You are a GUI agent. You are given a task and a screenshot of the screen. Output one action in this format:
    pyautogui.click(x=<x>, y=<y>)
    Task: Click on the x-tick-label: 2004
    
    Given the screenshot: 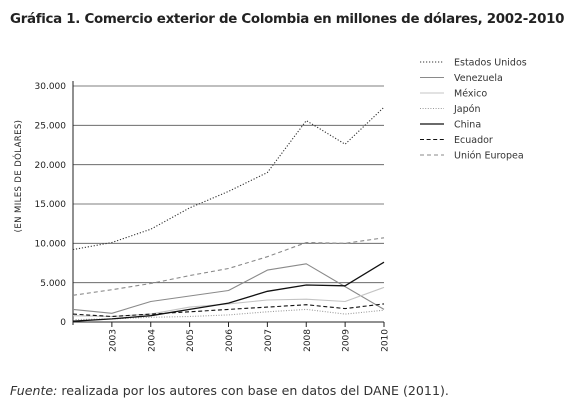 What is the action you would take?
    pyautogui.click(x=152, y=340)
    